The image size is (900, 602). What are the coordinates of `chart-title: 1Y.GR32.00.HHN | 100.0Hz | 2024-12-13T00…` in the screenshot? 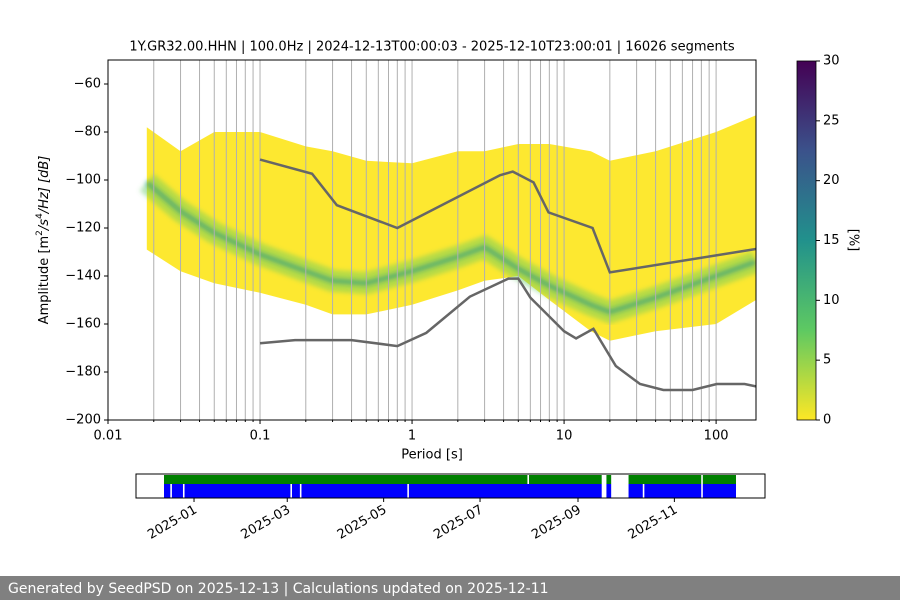 It's located at (431, 47).